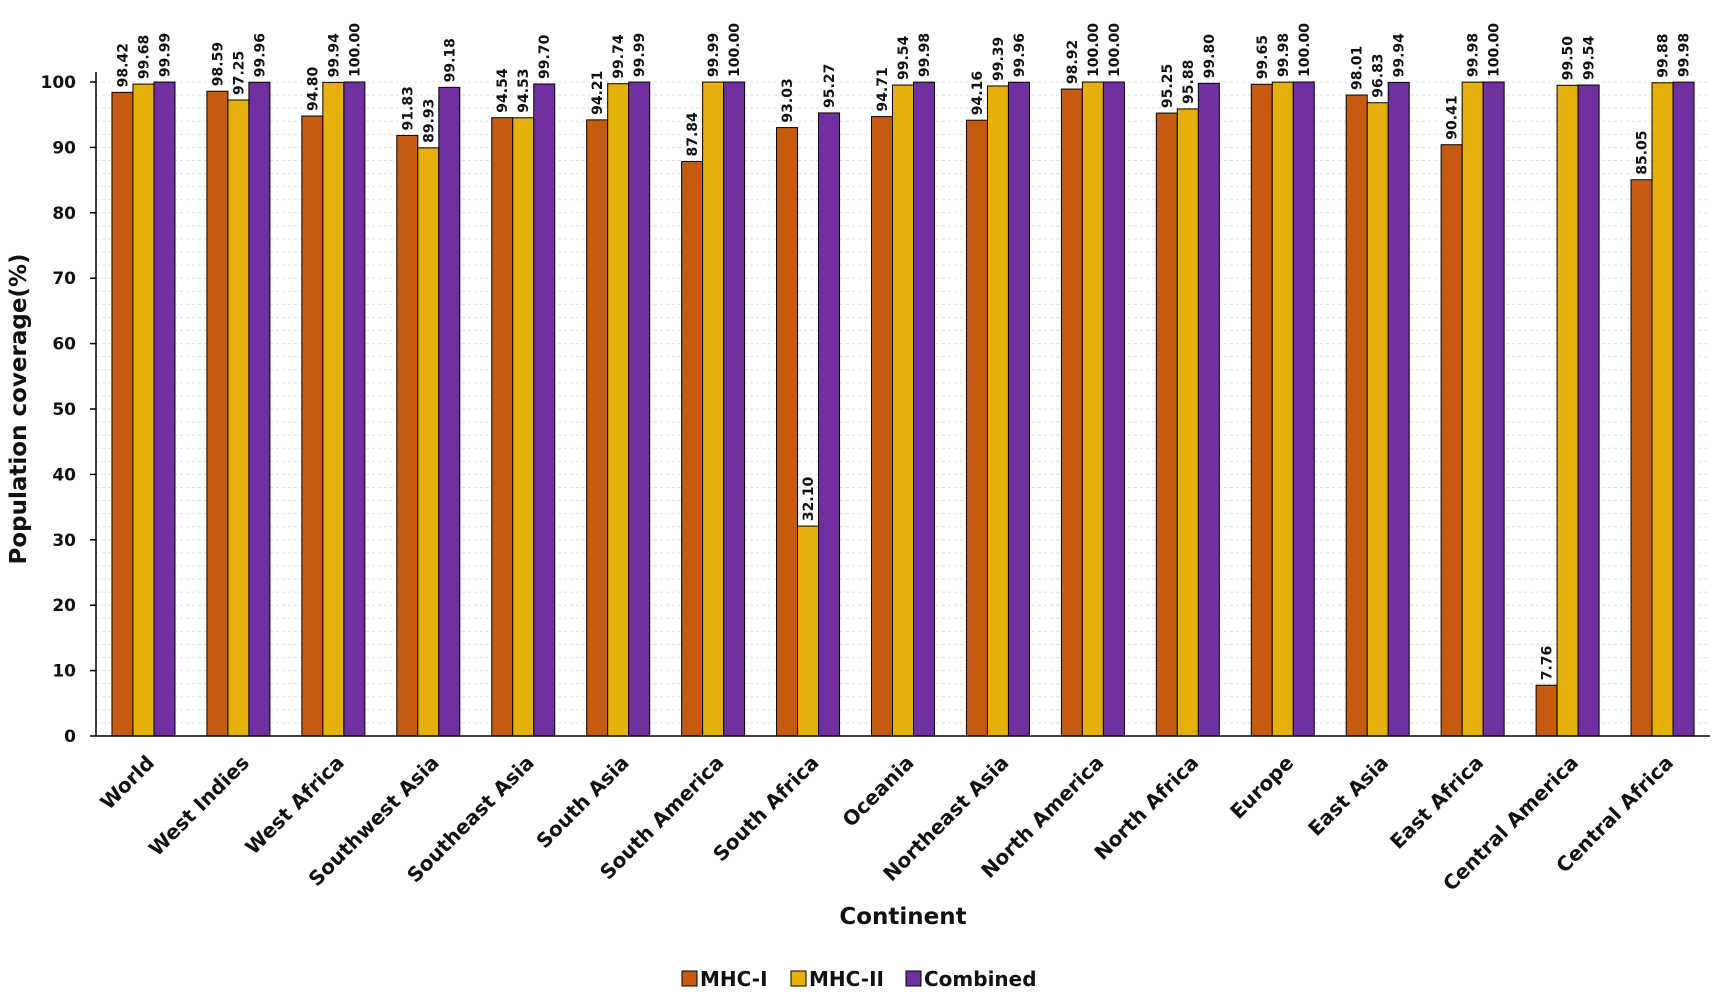 Image resolution: width=1716 pixels, height=996 pixels. I want to click on x-tick-label: Oceania, so click(878, 791).